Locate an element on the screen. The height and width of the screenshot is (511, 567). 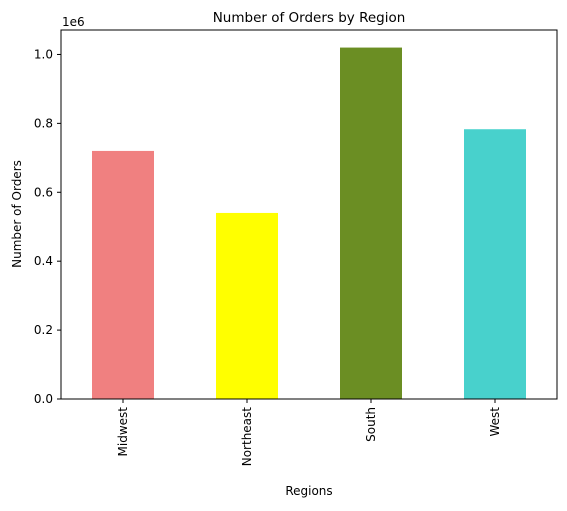
bar-west is located at coordinates (495, 264).